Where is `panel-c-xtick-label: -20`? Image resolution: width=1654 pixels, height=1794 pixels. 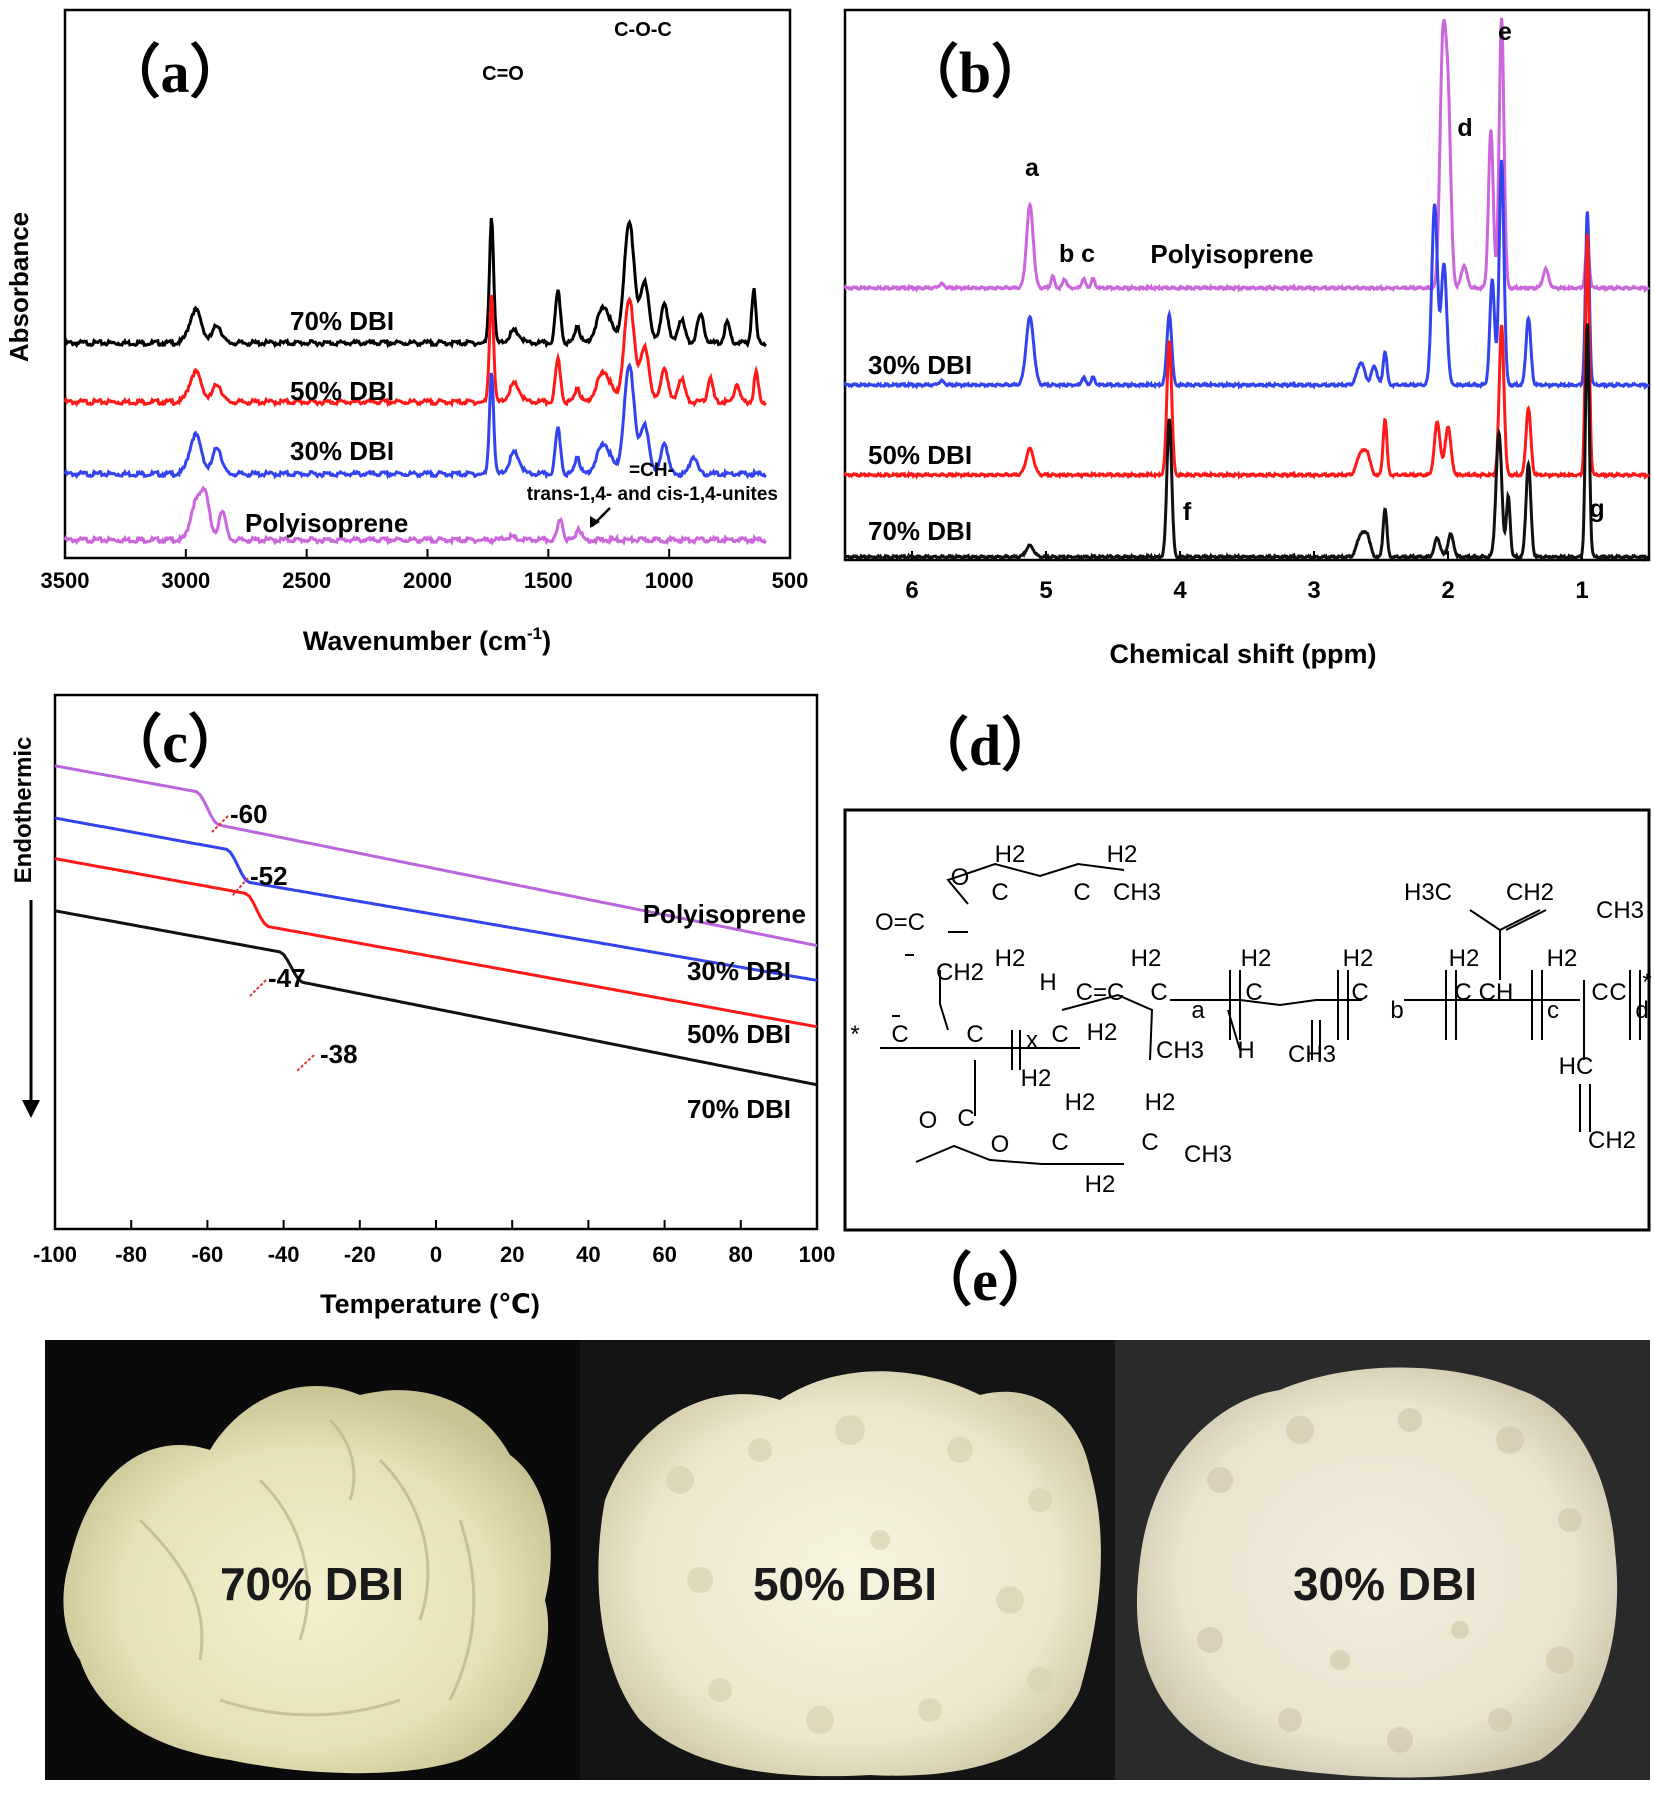
panel-c-xtick-label: -20 is located at coordinates (360, 1254).